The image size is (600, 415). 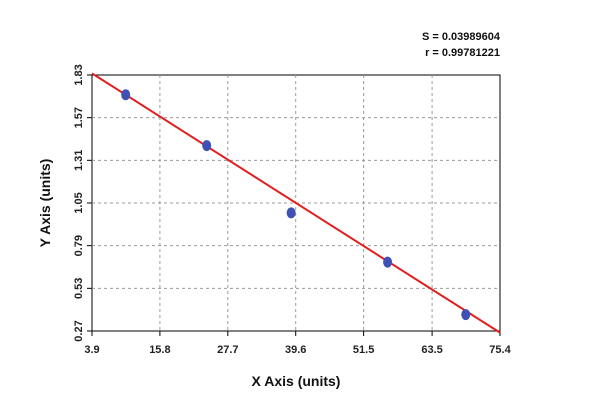 What do you see at coordinates (296, 381) in the screenshot?
I see `x-axis-title: X Axis (units)` at bounding box center [296, 381].